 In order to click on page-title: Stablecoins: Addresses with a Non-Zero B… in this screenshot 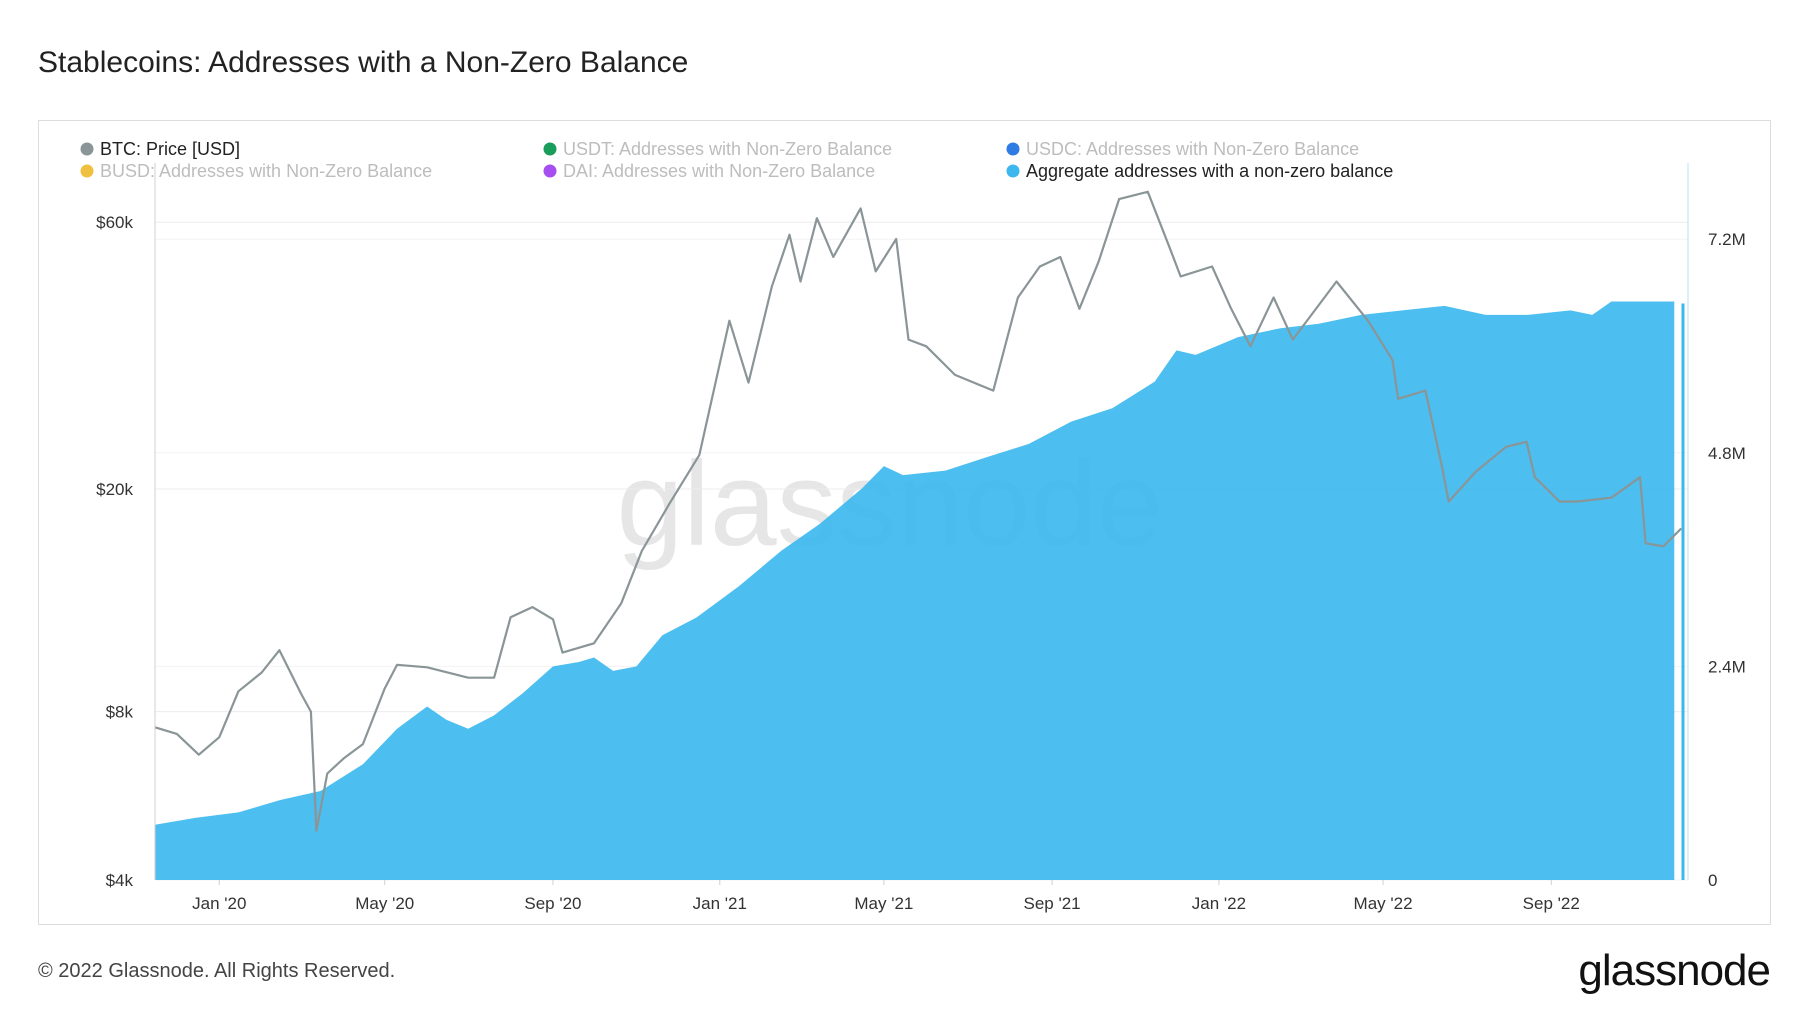, I will do `click(363, 62)`.